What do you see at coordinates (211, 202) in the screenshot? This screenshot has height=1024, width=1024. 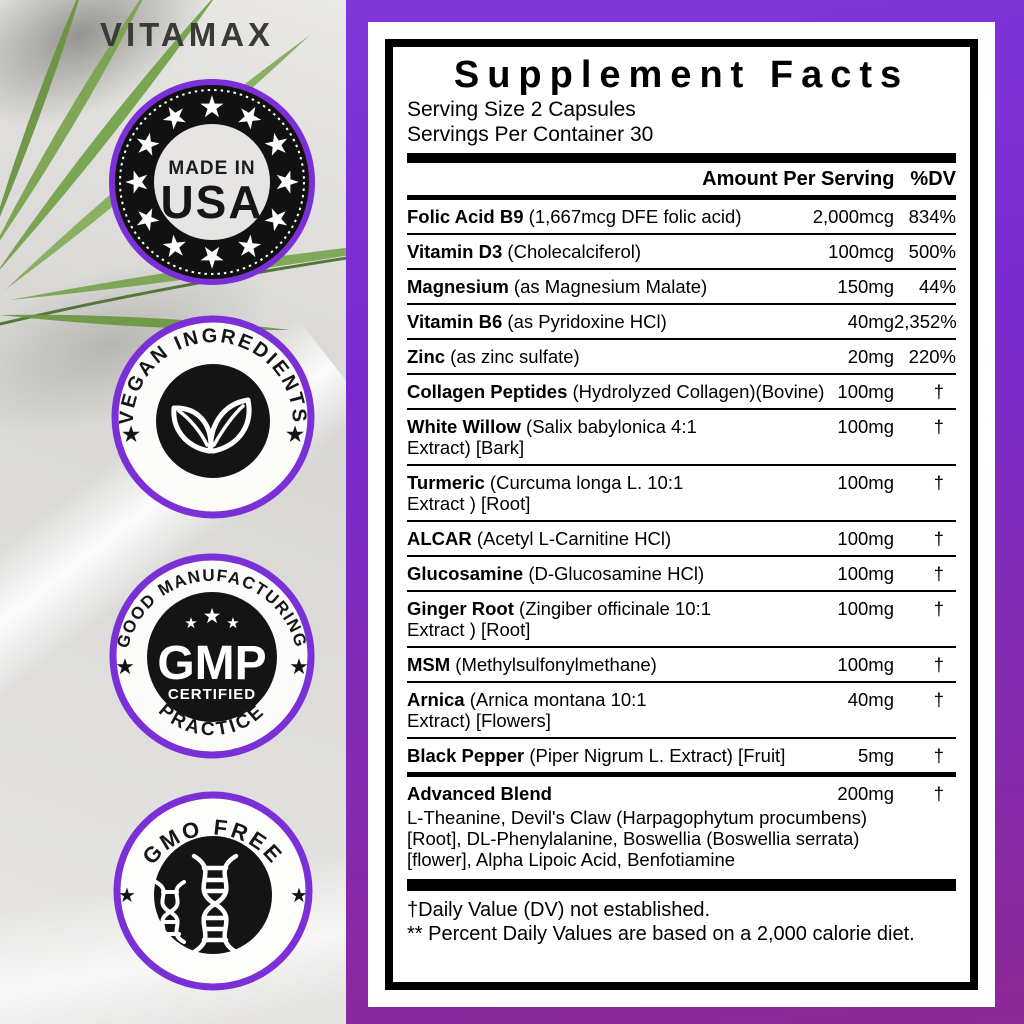 I see `usa-label: USA` at bounding box center [211, 202].